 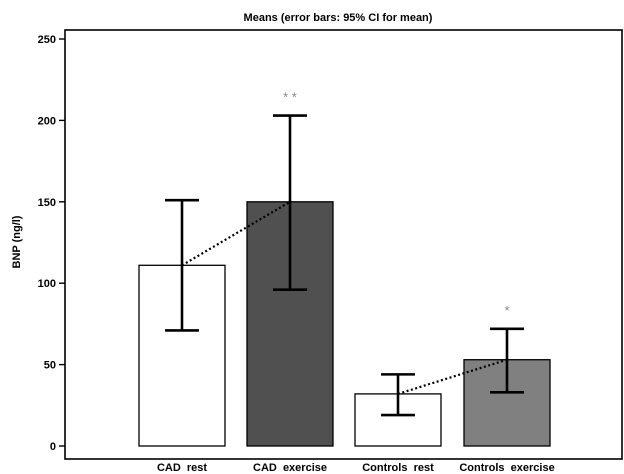 I want to click on x-category-label: CAD rest, so click(x=182, y=468).